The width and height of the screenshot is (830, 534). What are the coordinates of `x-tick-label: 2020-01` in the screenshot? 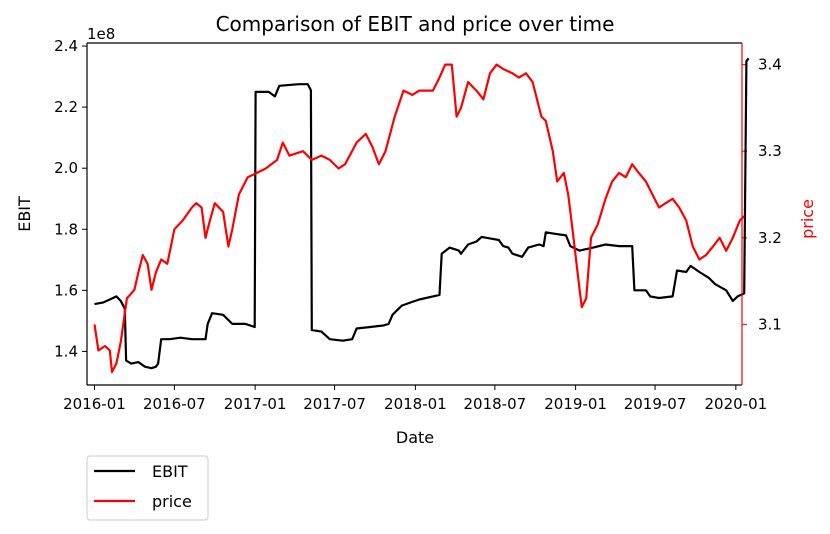 It's located at (736, 404).